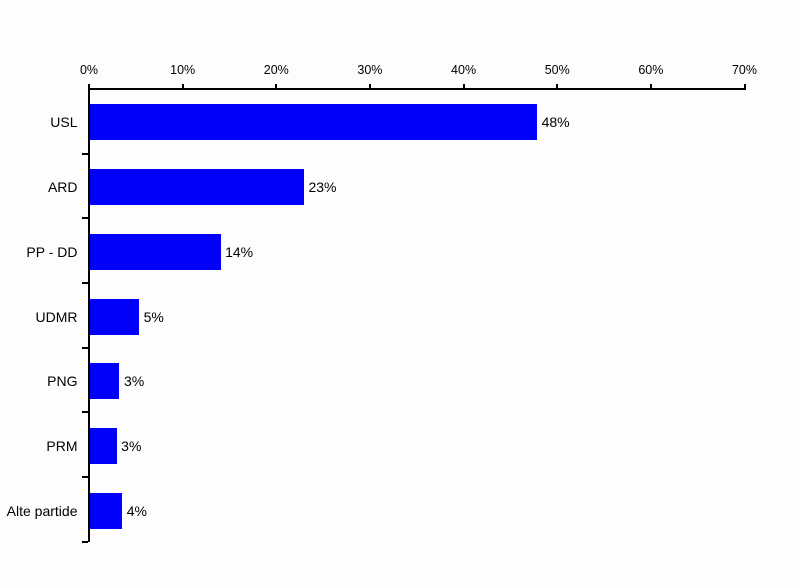 The height and width of the screenshot is (588, 800). What do you see at coordinates (183, 70) in the screenshot?
I see `x-axis-tick-label: 10%` at bounding box center [183, 70].